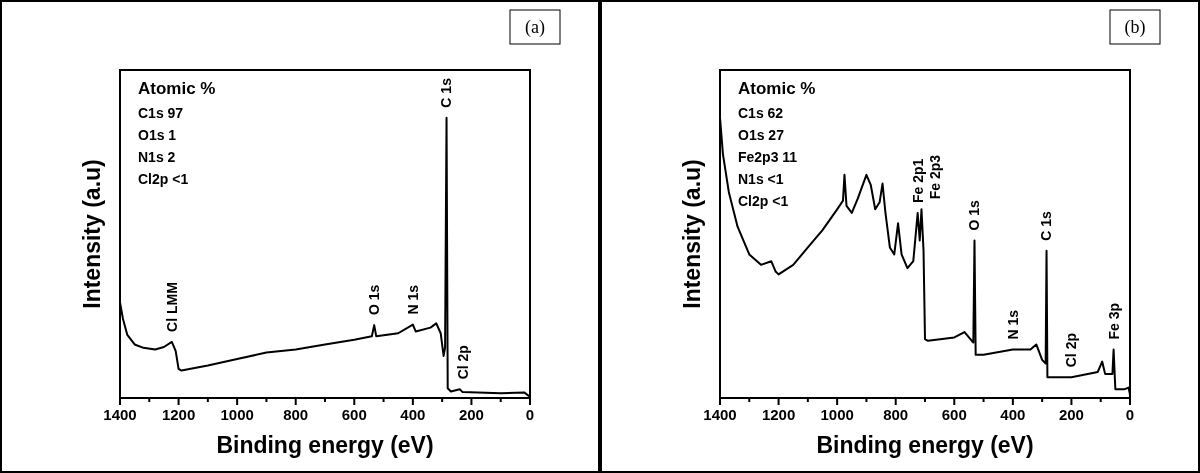 The image size is (1200, 473). I want to click on annotation: Fe 3p, so click(1113, 321).